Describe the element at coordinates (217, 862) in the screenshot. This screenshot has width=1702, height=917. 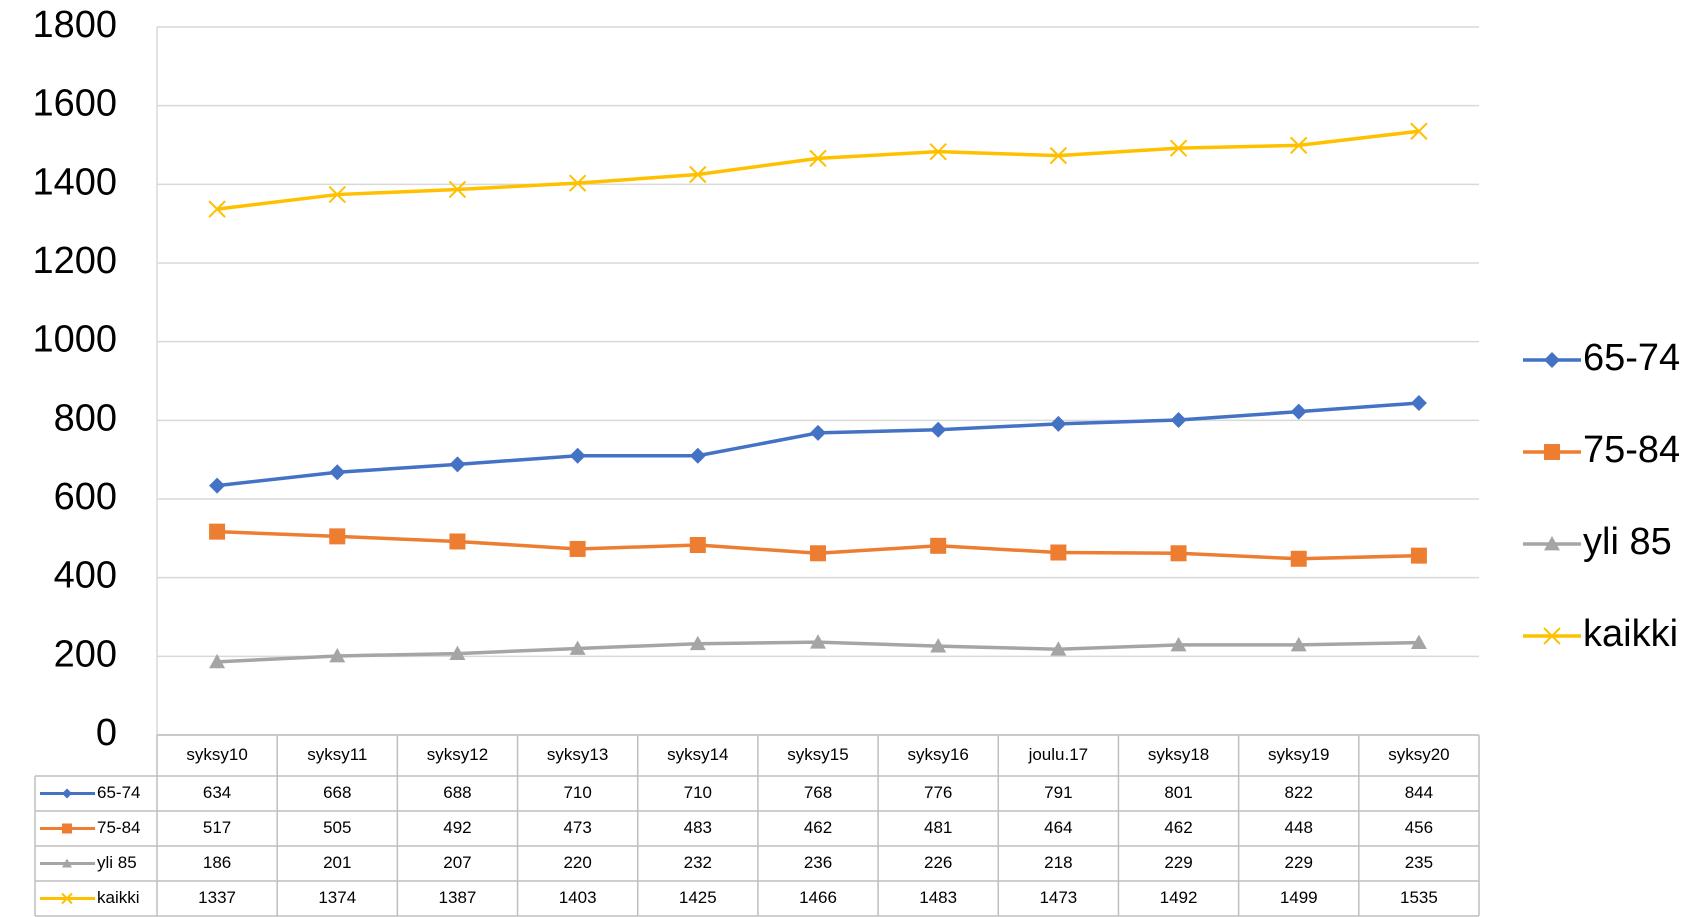
I see `table-cell: 186` at that location.